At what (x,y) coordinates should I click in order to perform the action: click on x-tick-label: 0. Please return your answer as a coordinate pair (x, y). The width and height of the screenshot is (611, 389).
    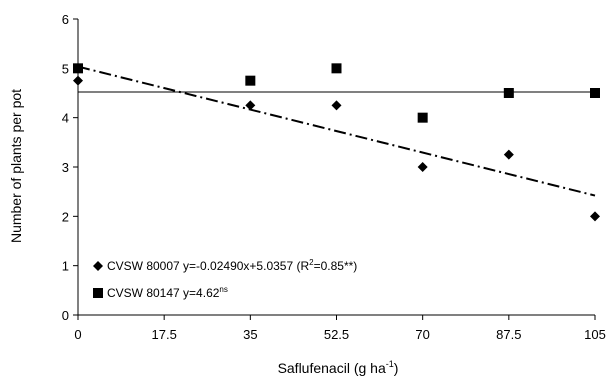
    Looking at the image, I should click on (77, 334).